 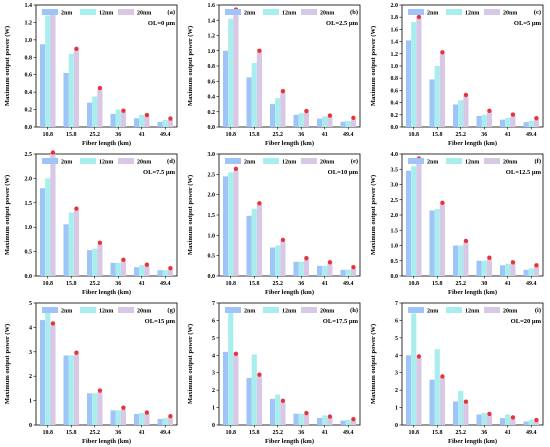 I want to click on marker-20nm-49.4, so click(x=536, y=265).